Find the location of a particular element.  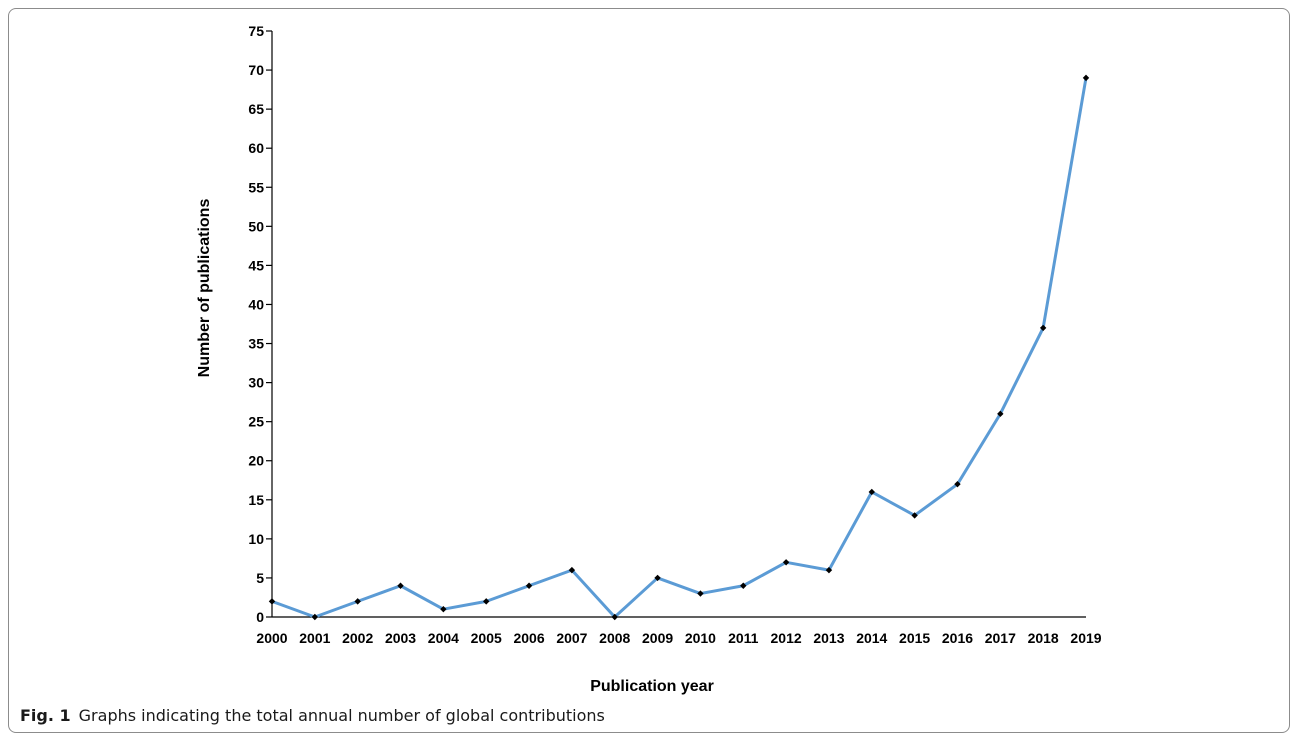

y-tick-label: 45 is located at coordinates (256, 265).